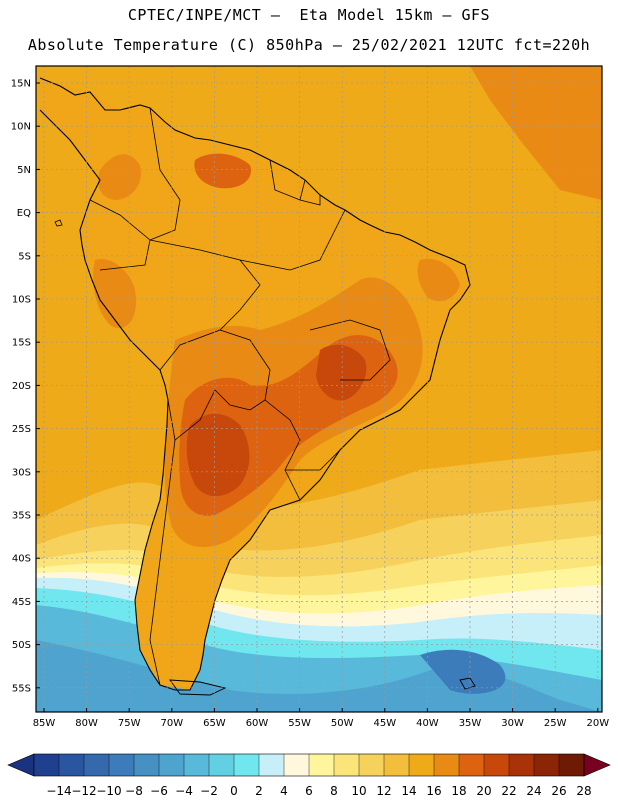 The height and width of the screenshot is (800, 618). Describe the element at coordinates (108, 791) in the screenshot. I see `colorbar-label: −10` at that location.